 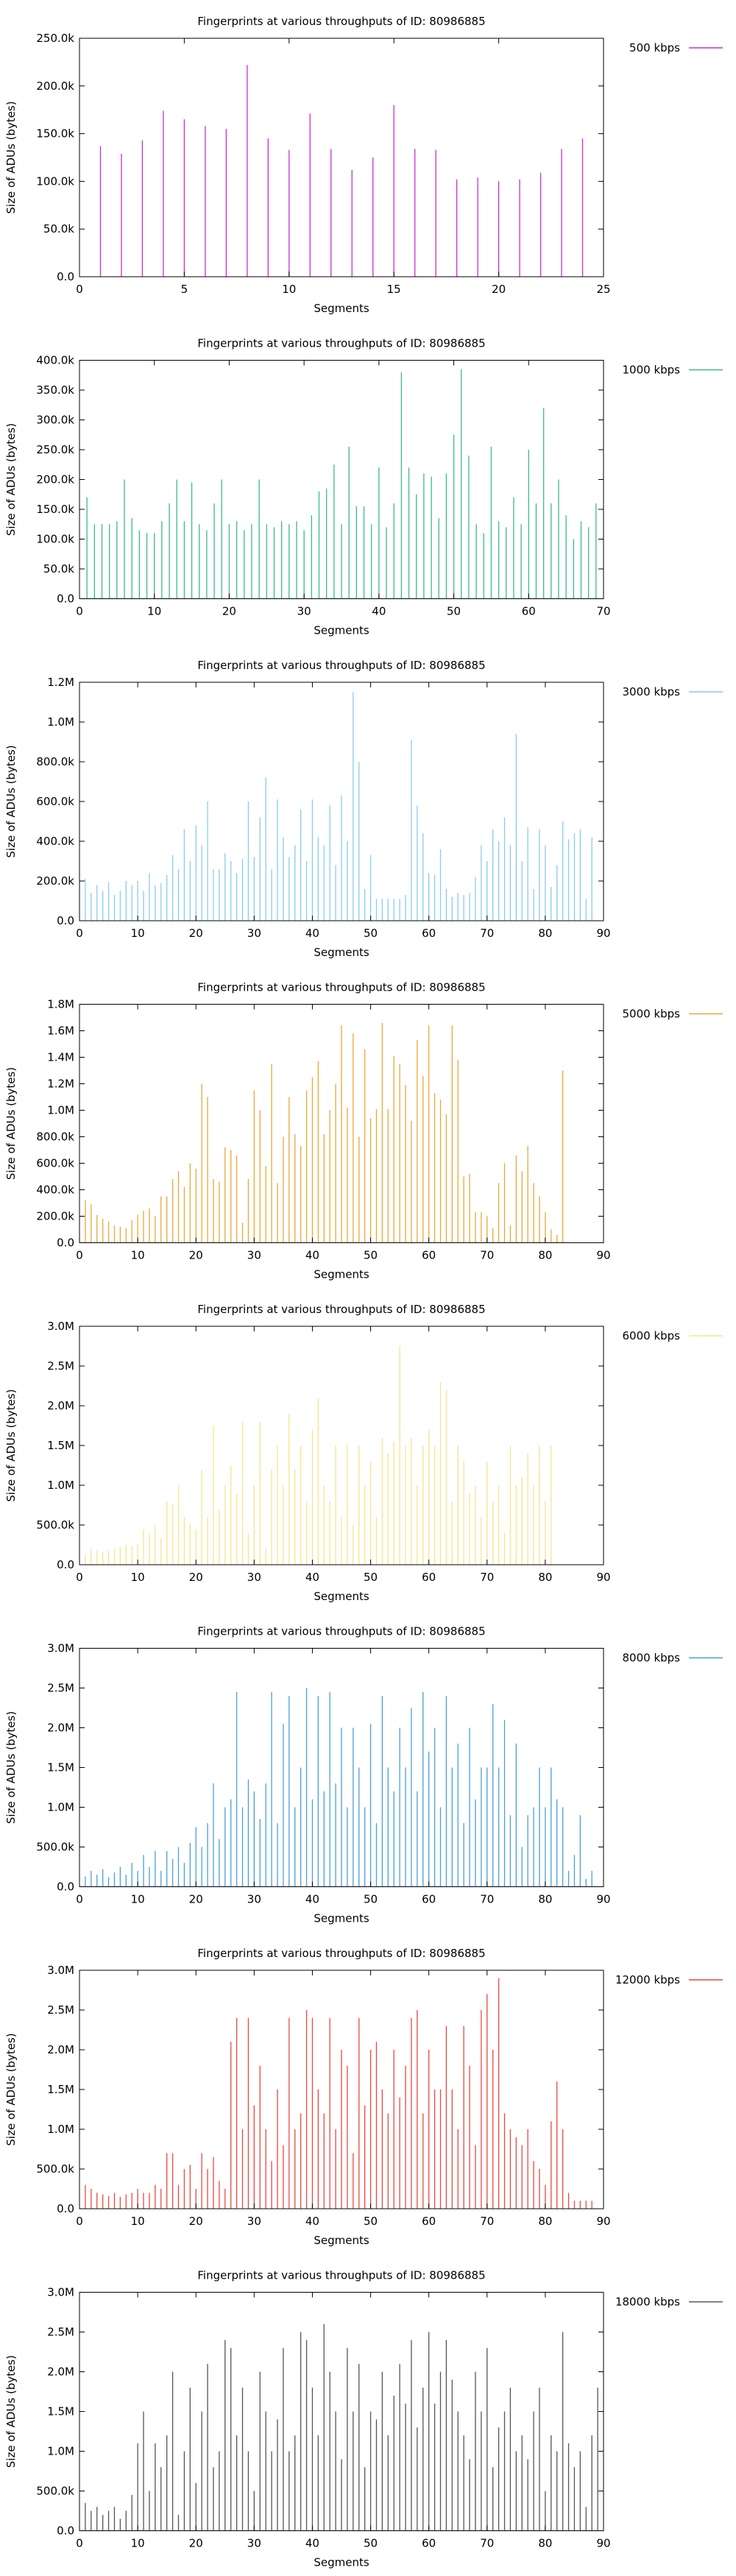 What do you see at coordinates (654, 47) in the screenshot?
I see `legend-label: 500 kbps` at bounding box center [654, 47].